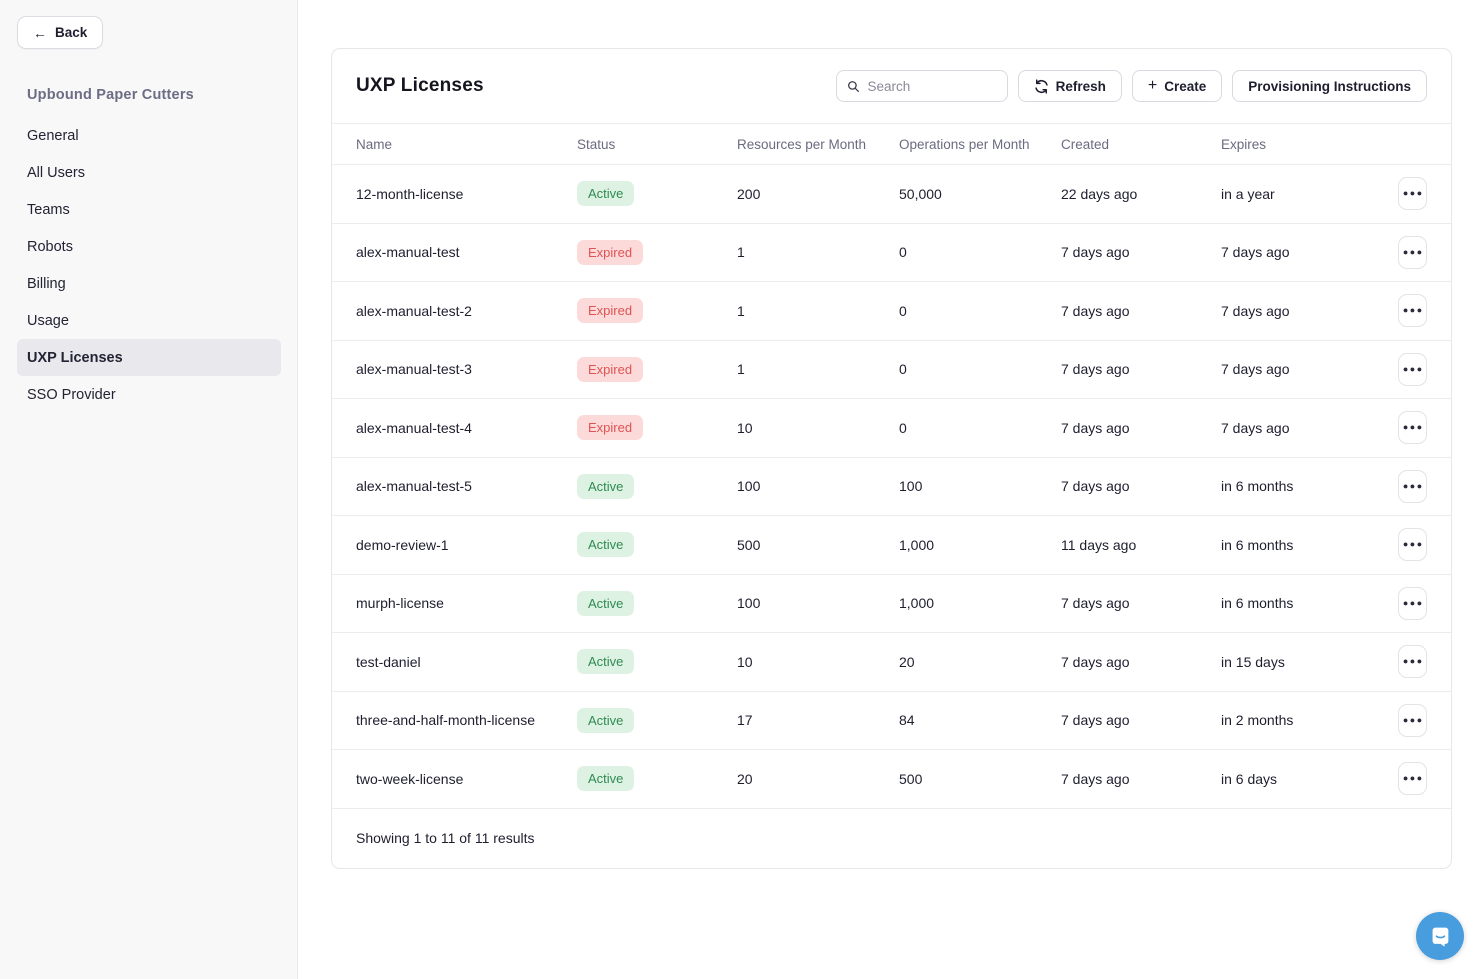 The height and width of the screenshot is (979, 1484). I want to click on operations-per-month-value: 84, so click(907, 720).